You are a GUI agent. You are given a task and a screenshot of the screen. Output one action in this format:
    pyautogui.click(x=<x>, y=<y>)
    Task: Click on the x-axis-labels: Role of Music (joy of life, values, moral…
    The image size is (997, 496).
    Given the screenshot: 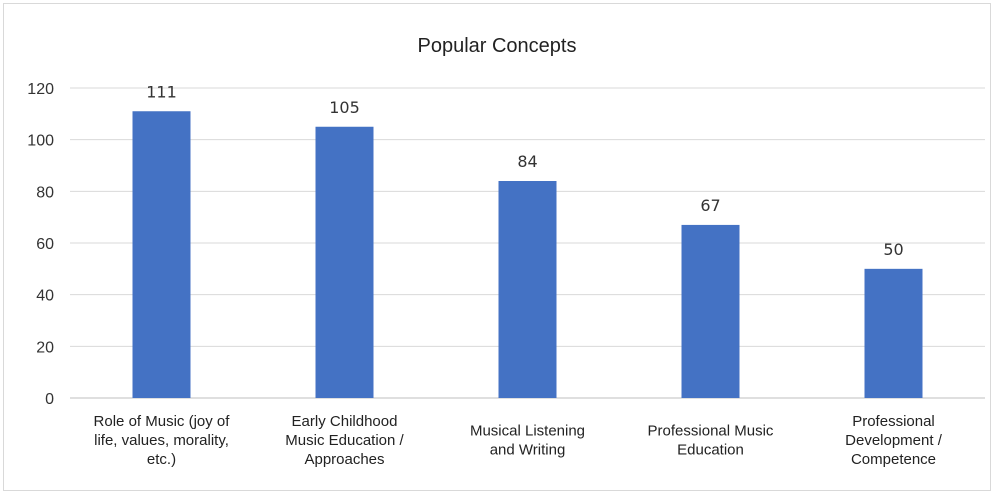 What is the action you would take?
    pyautogui.click(x=518, y=440)
    